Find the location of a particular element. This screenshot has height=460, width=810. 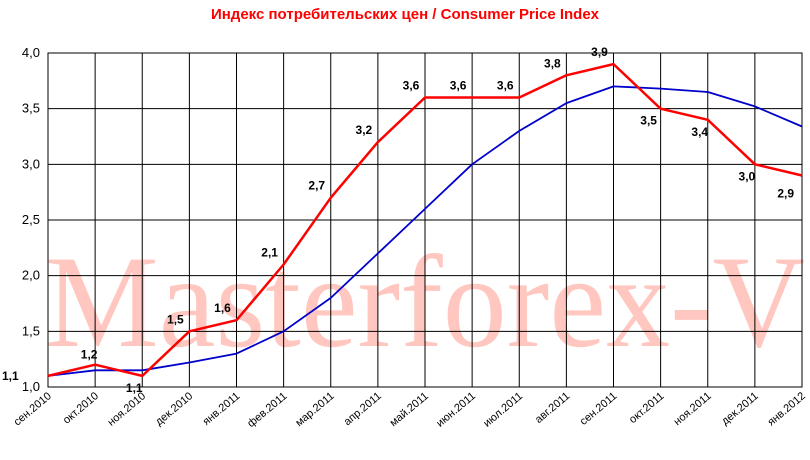

x-tick-label: окт.2011 is located at coordinates (647, 408).